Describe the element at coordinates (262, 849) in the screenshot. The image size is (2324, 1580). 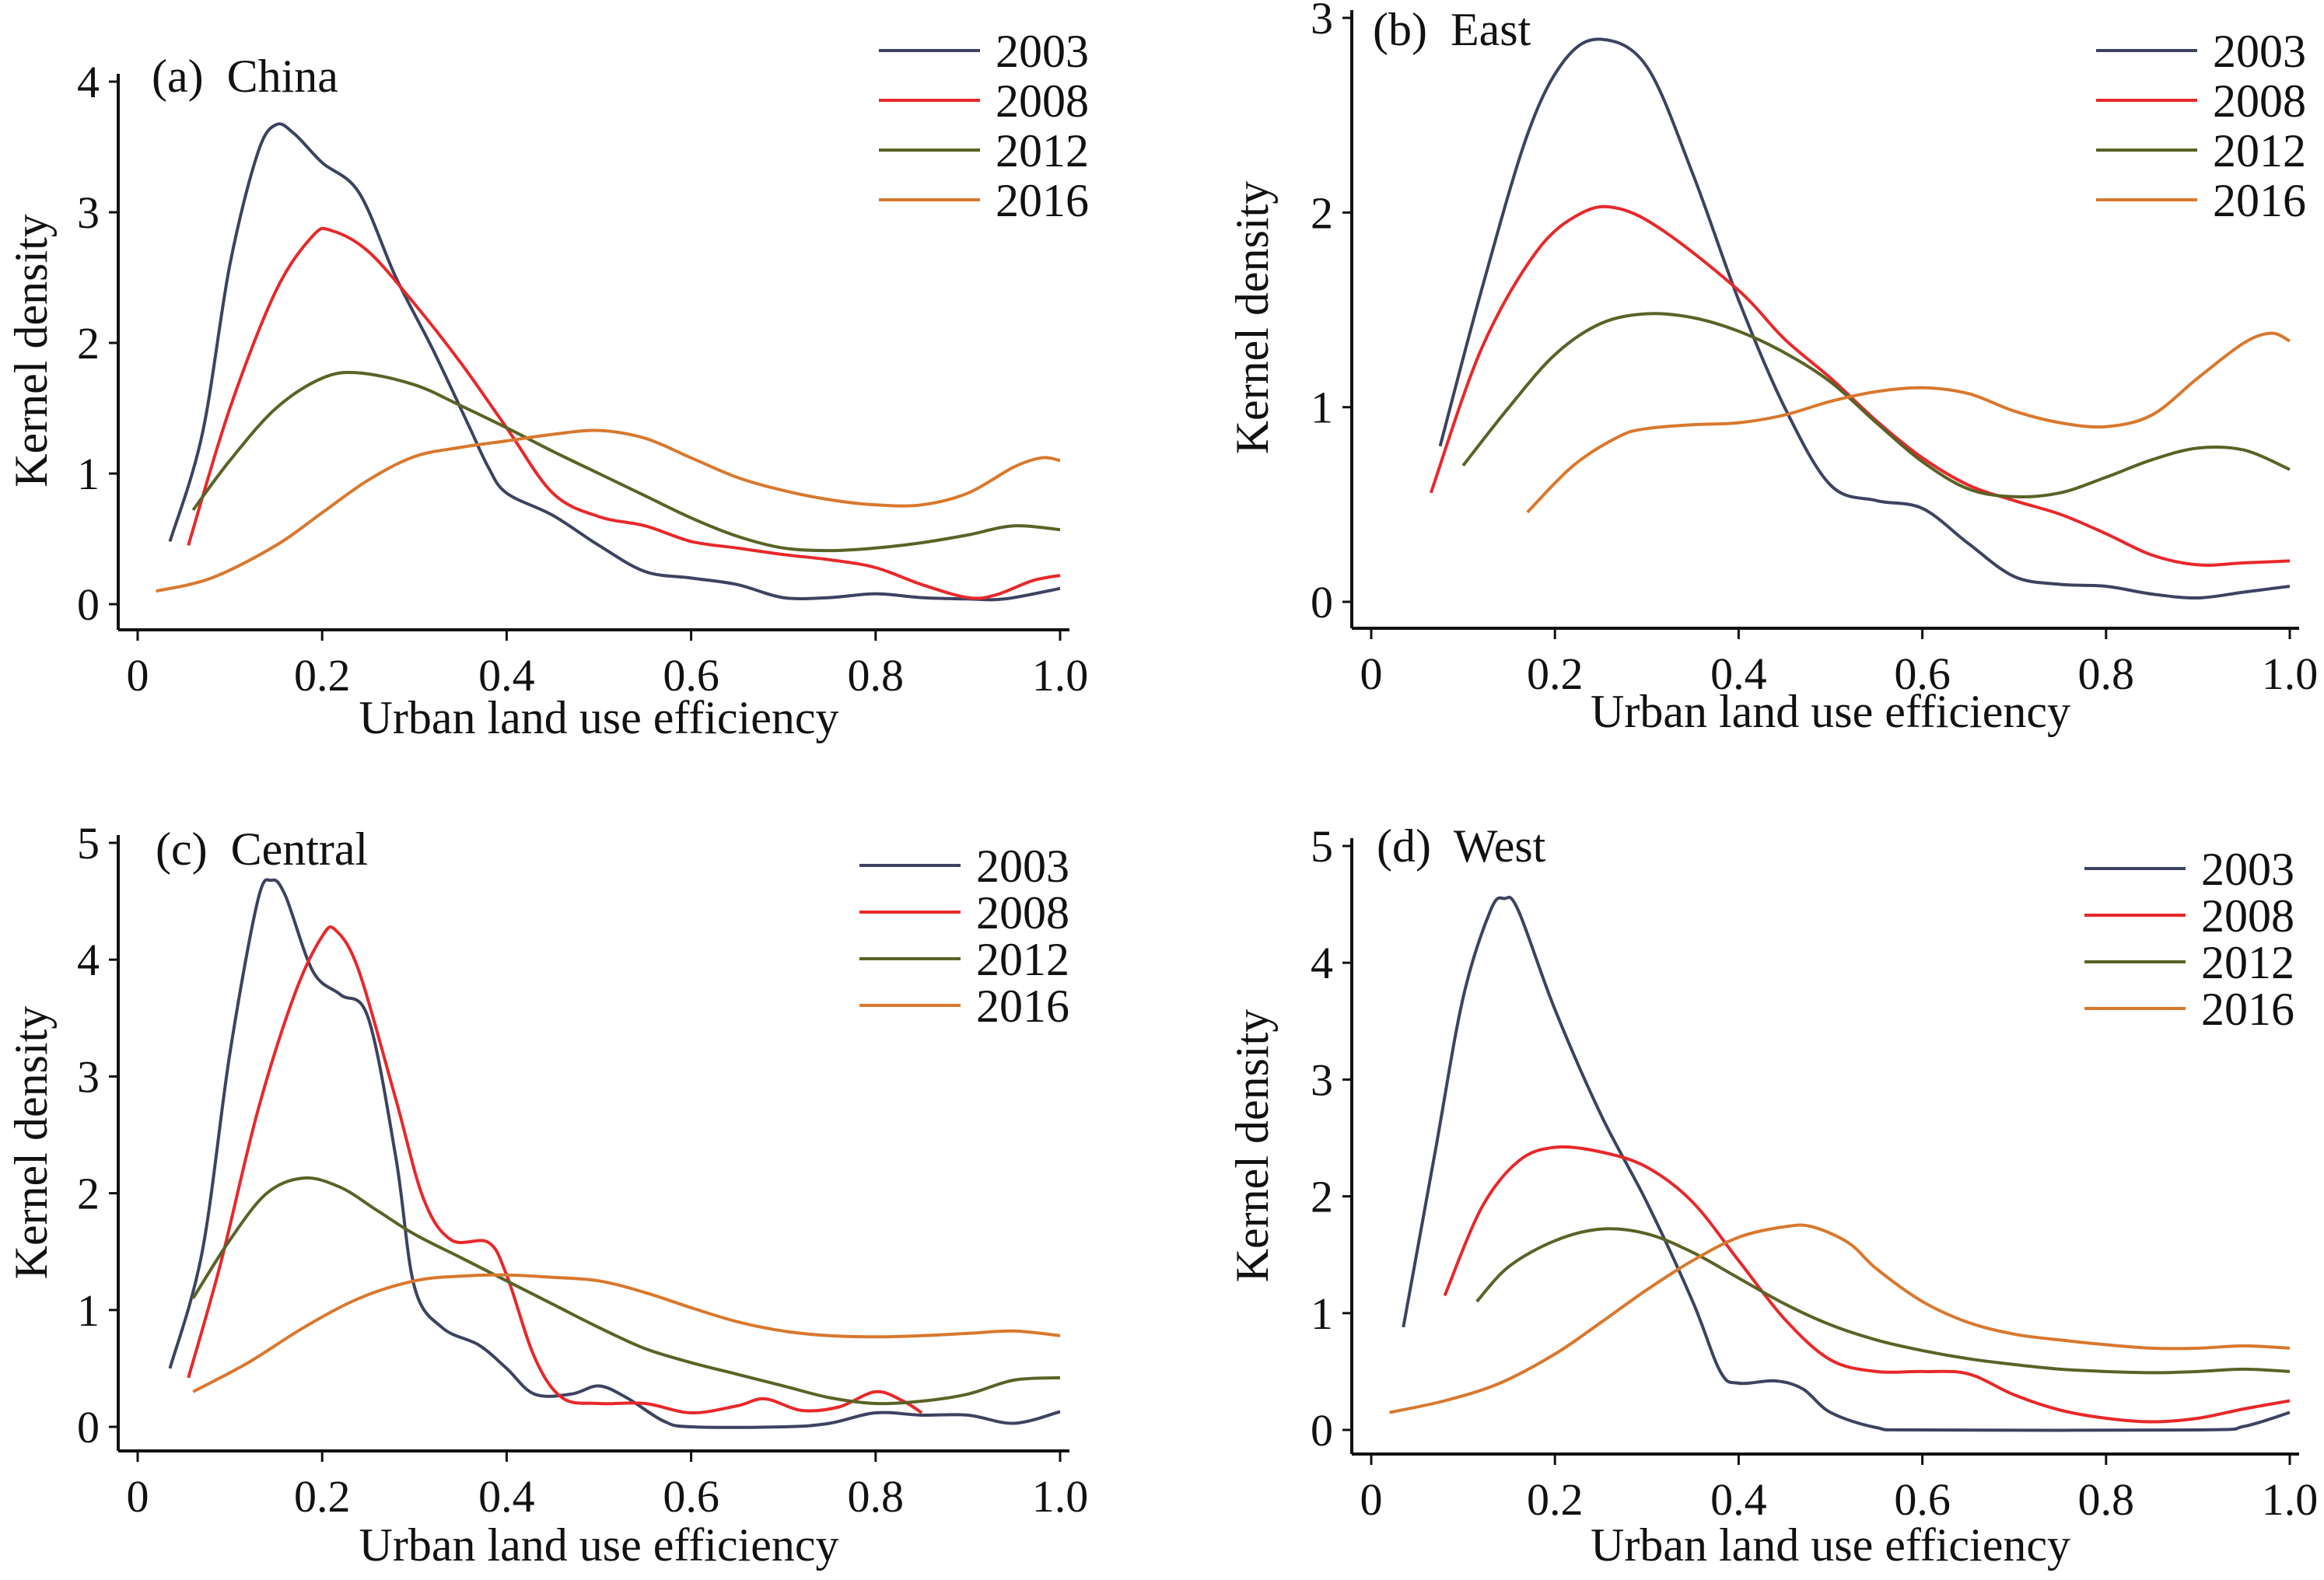
I see `panel-title: (c) Central` at that location.